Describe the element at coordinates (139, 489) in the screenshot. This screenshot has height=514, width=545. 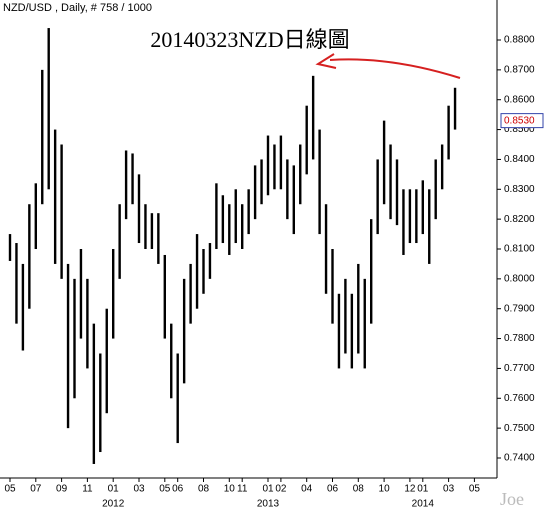
I see `x-tick-label: 03` at that location.